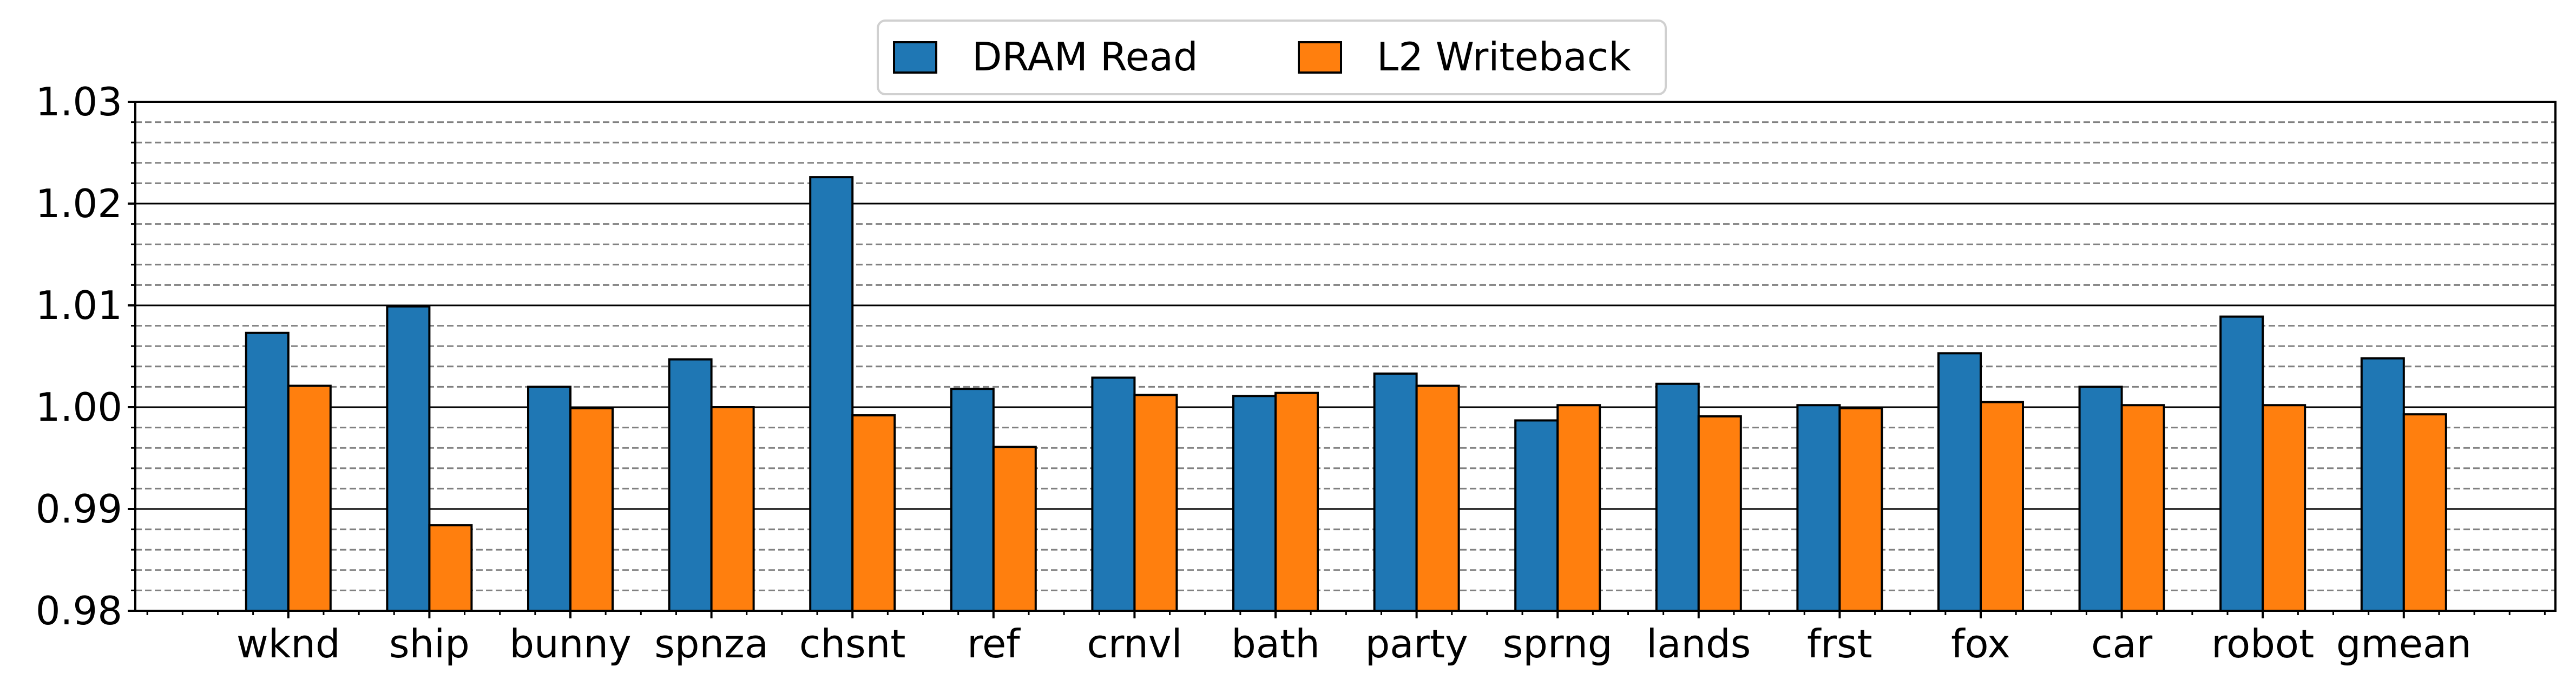 The image size is (2576, 692). What do you see at coordinates (915, 58) in the screenshot?
I see `legend-swatch-dram-read` at bounding box center [915, 58].